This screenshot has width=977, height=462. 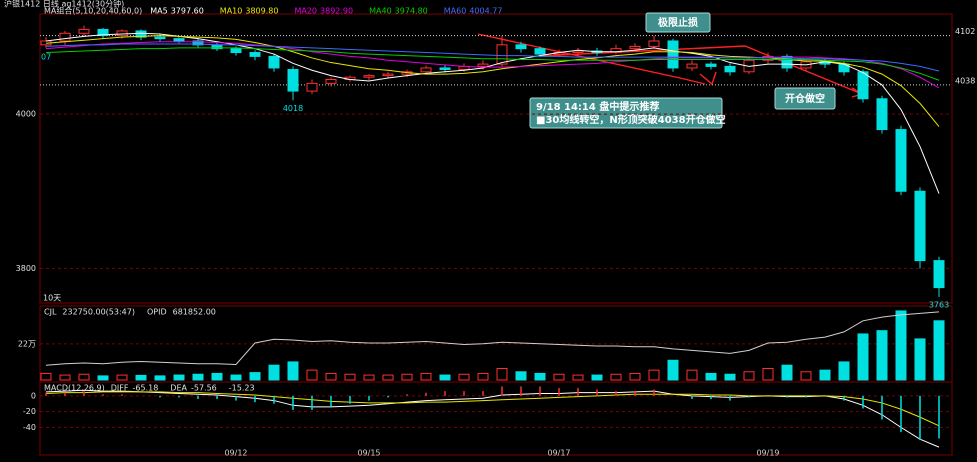 What do you see at coordinates (965, 31) in the screenshot?
I see `level-label: 4102` at bounding box center [965, 31].